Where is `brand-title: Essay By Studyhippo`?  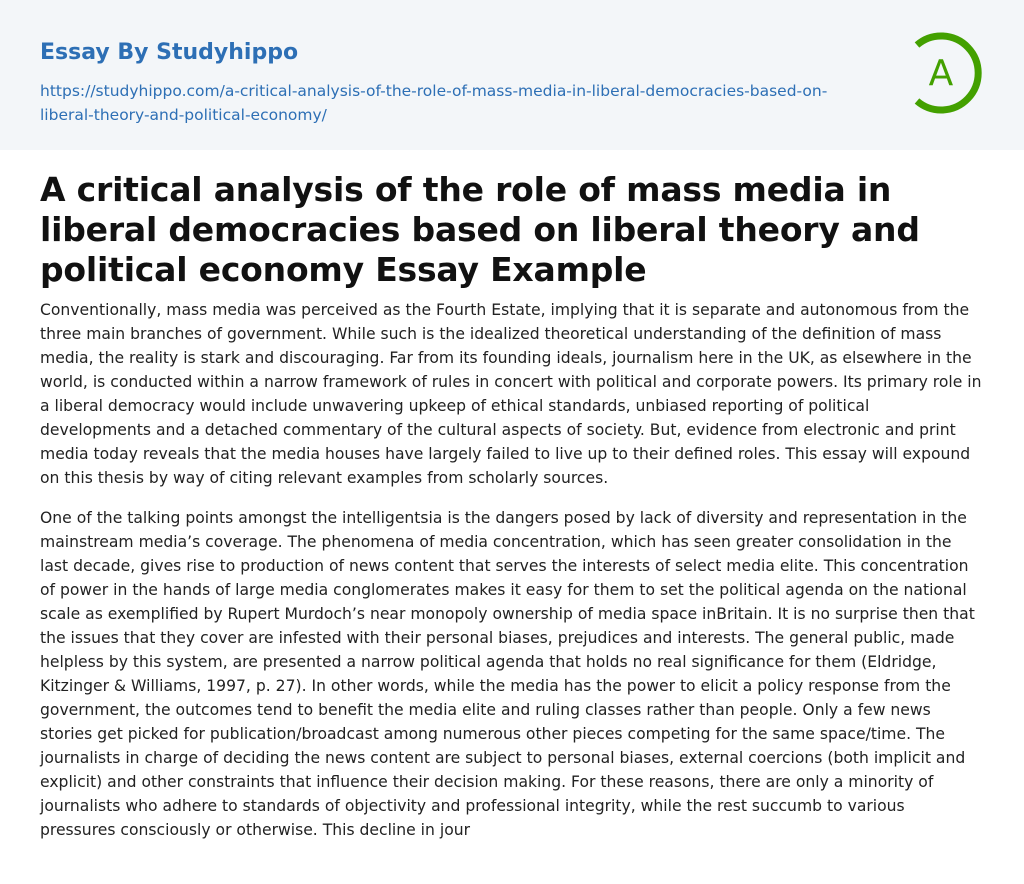 brand-title: Essay By Studyhippo is located at coordinates (169, 52).